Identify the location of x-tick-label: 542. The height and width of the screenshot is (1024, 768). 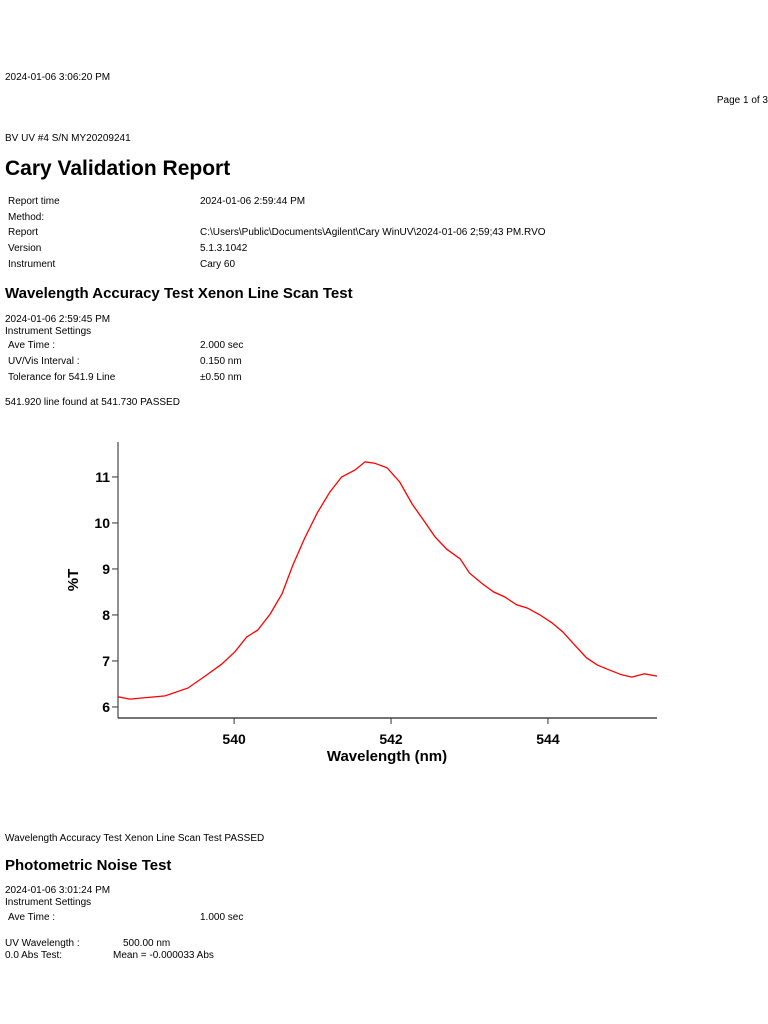
(391, 739).